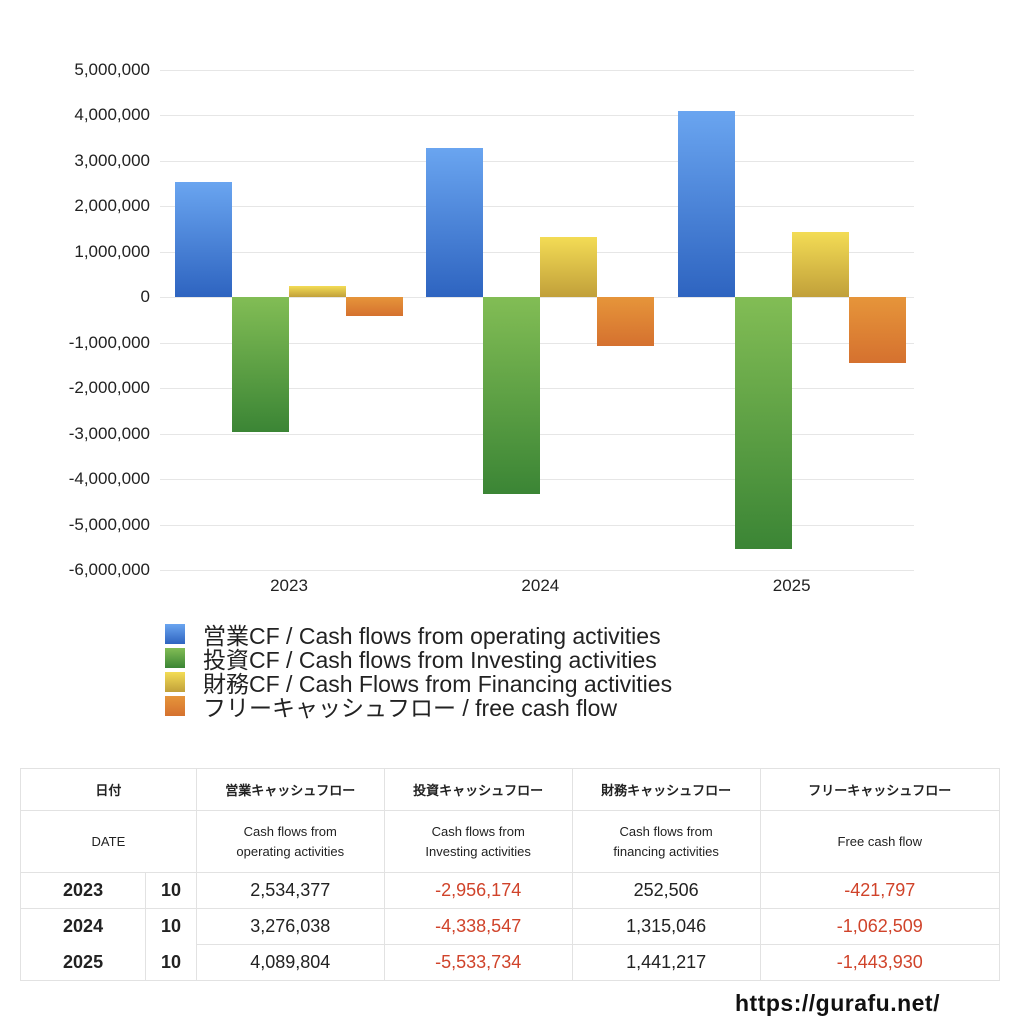  Describe the element at coordinates (666, 789) in the screenshot. I see `header-financing-jp: 財務キャッシュフロー` at that location.